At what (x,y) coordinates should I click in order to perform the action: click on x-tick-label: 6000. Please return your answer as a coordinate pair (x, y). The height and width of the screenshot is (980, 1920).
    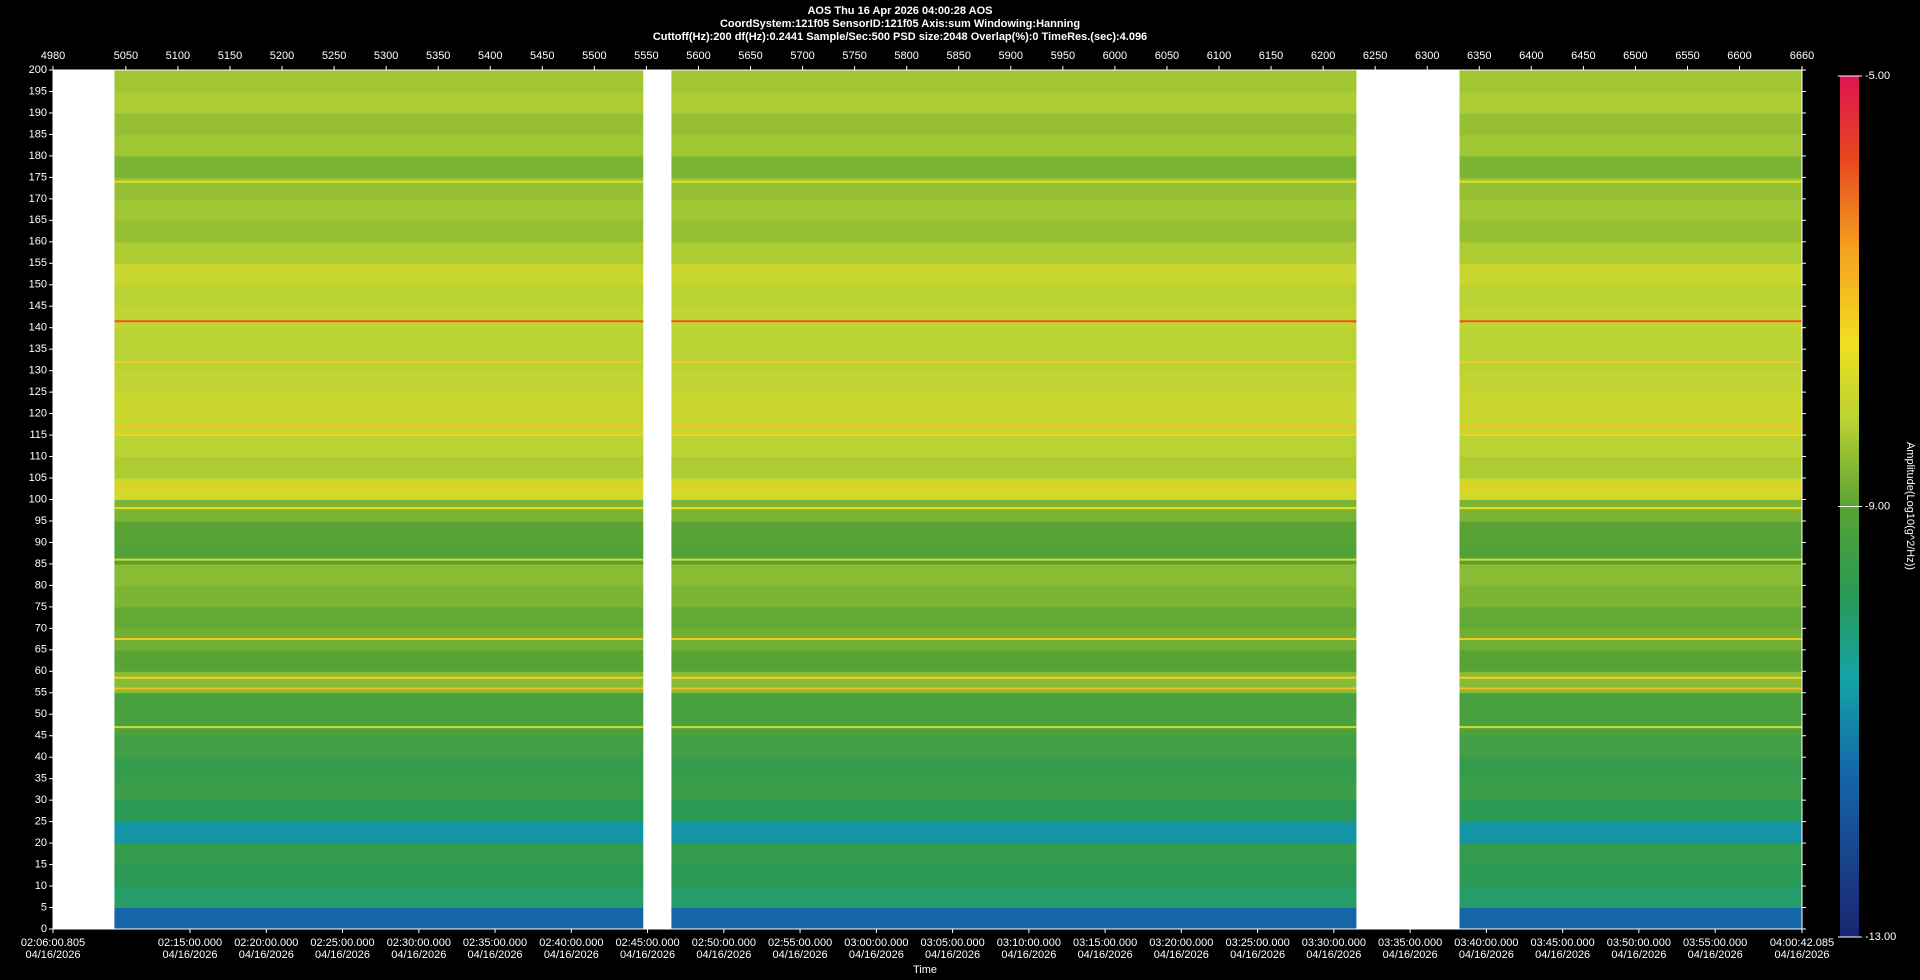
    Looking at the image, I should click on (1115, 56).